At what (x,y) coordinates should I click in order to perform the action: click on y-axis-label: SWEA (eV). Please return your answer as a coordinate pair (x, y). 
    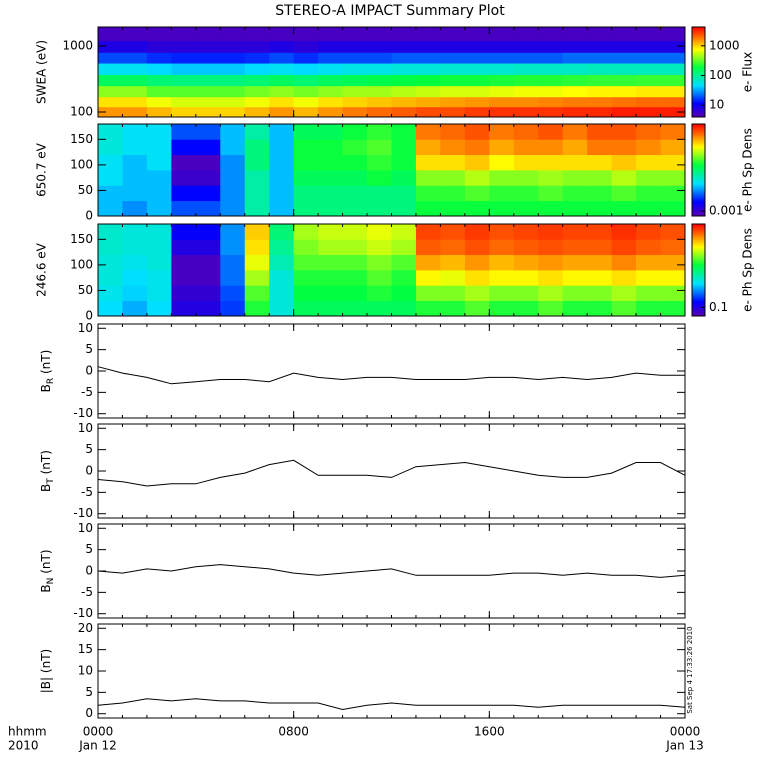
    Looking at the image, I should click on (42, 72).